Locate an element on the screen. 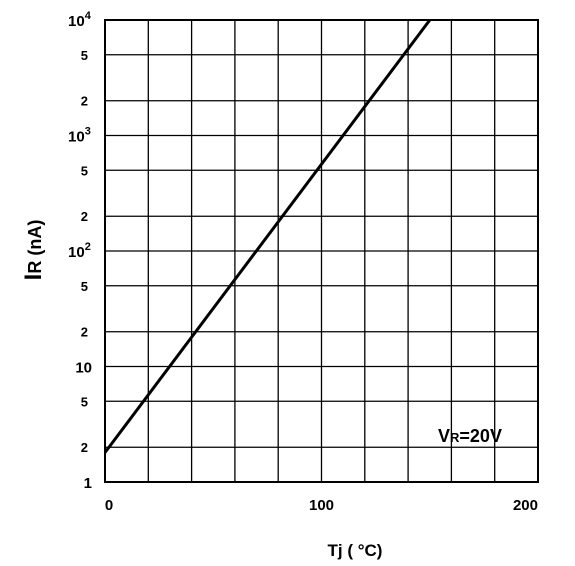 The image size is (575, 566). svg-text: IR (nA) is located at coordinates (33, 250).